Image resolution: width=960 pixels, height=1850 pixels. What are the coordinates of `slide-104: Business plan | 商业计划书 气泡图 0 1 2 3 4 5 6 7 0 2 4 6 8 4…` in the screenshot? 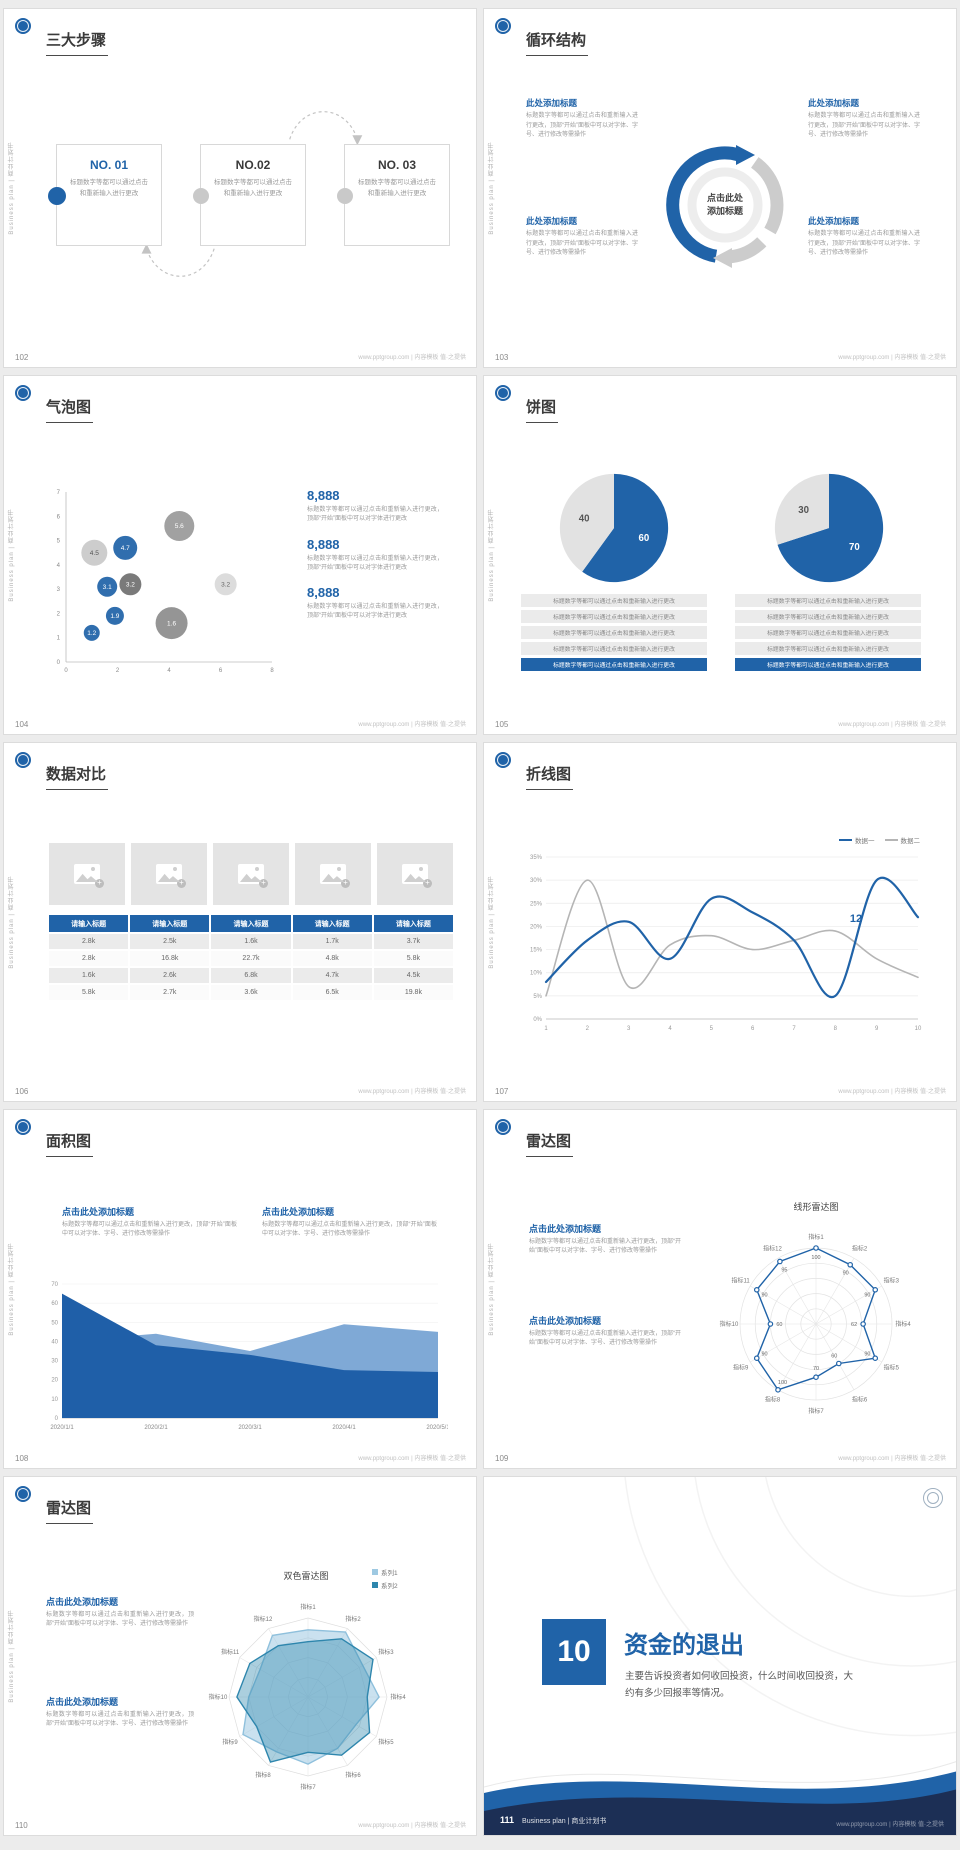 It's located at (240, 555).